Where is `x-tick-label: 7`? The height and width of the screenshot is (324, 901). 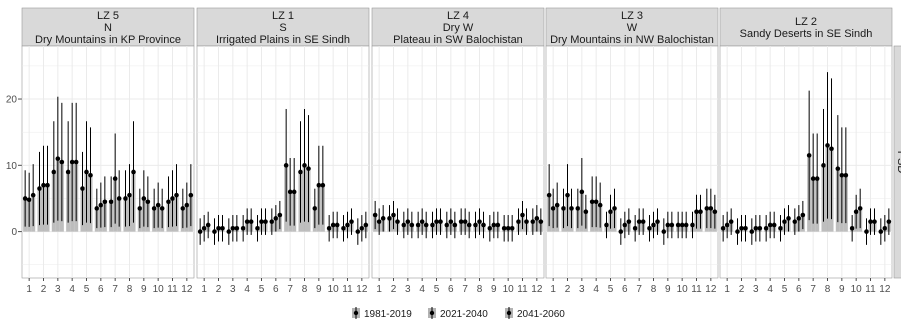
x-tick-label: 7 is located at coordinates (290, 289).